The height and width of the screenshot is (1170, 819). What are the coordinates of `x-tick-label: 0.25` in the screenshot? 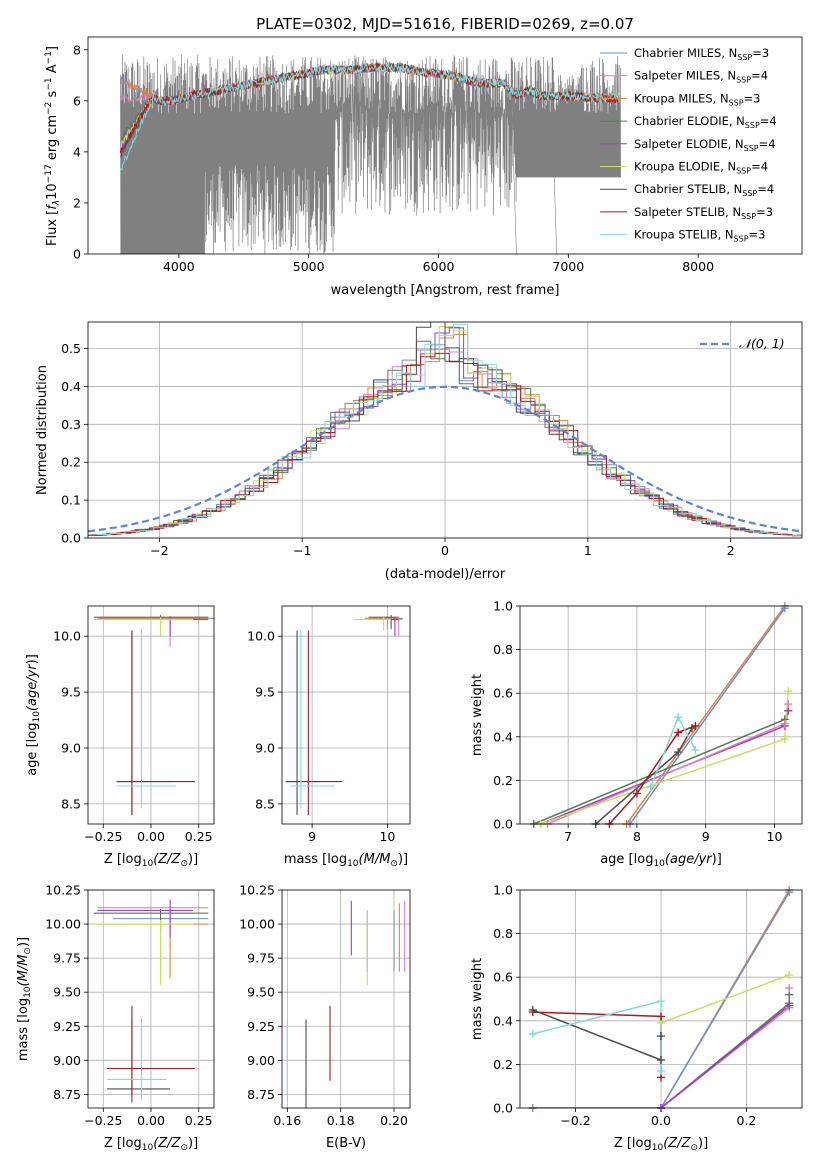 It's located at (199, 836).